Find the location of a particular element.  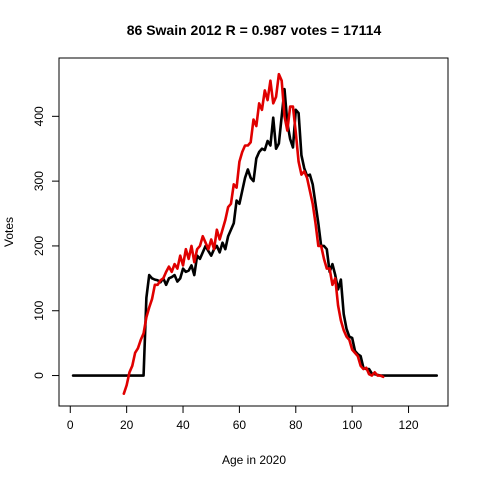

x-tick-label: 20 is located at coordinates (127, 425).